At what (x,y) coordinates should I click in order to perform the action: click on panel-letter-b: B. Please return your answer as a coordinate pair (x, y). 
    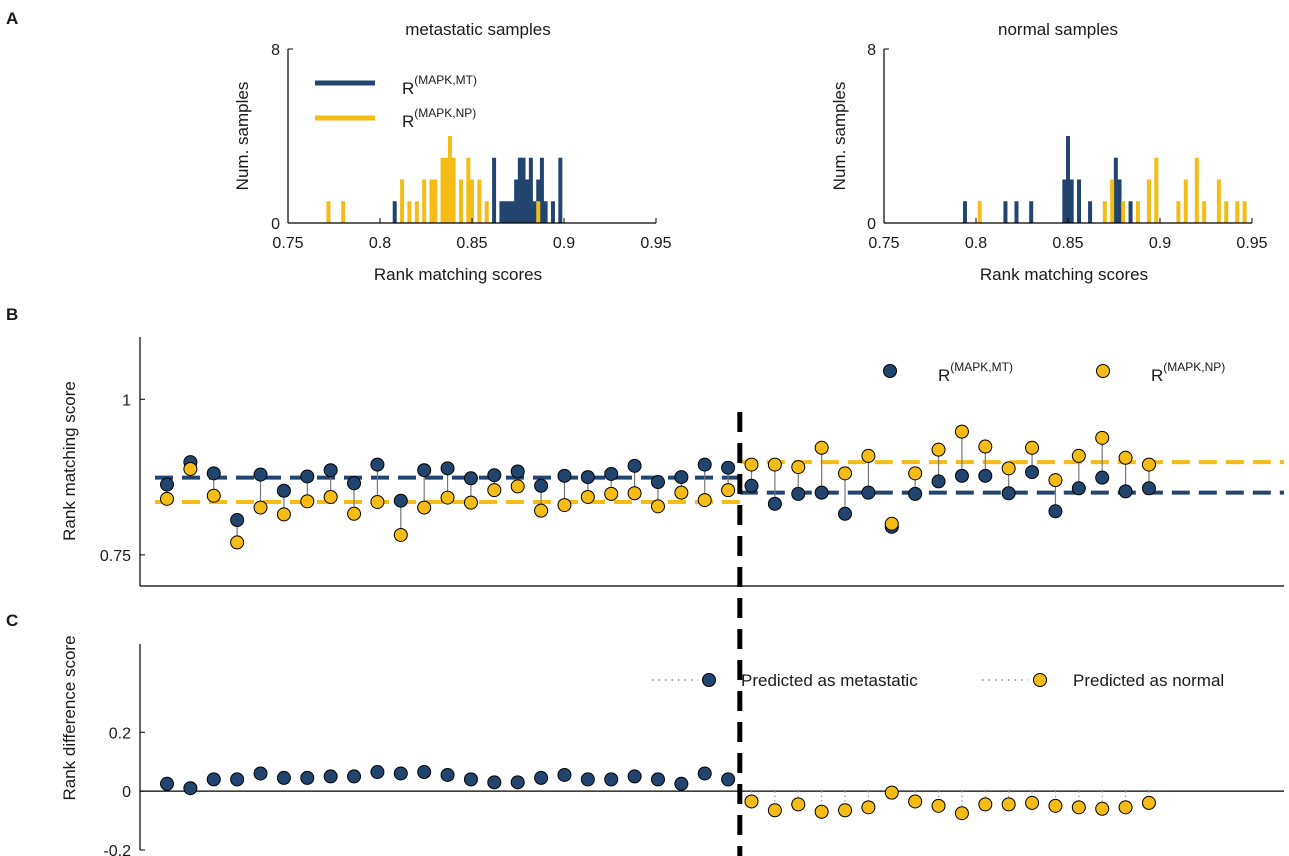
    Looking at the image, I should click on (12, 314).